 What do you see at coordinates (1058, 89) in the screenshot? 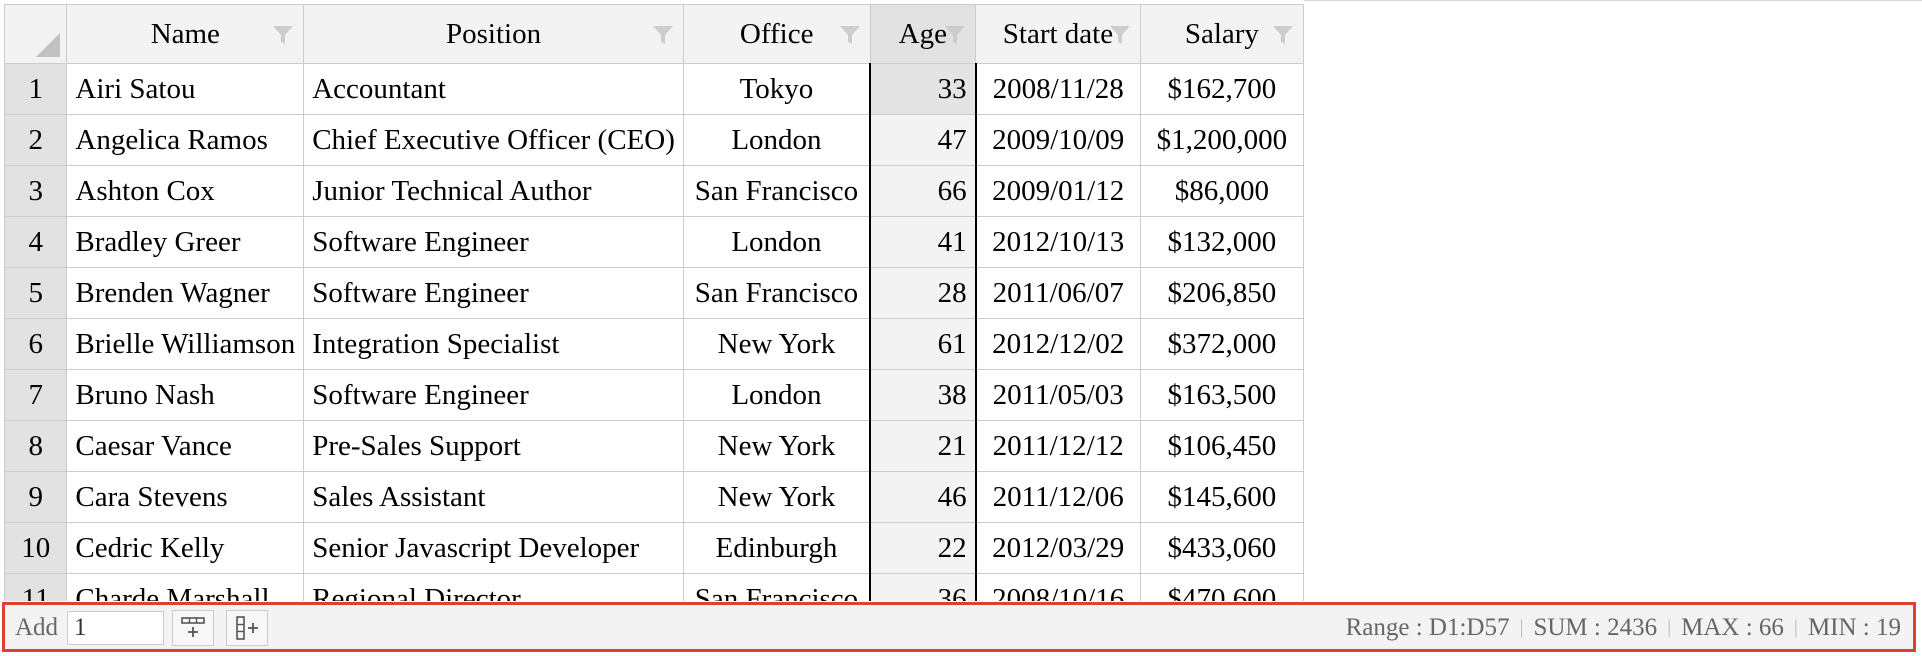
I see `cell-start-date: 2008/11/28` at bounding box center [1058, 89].